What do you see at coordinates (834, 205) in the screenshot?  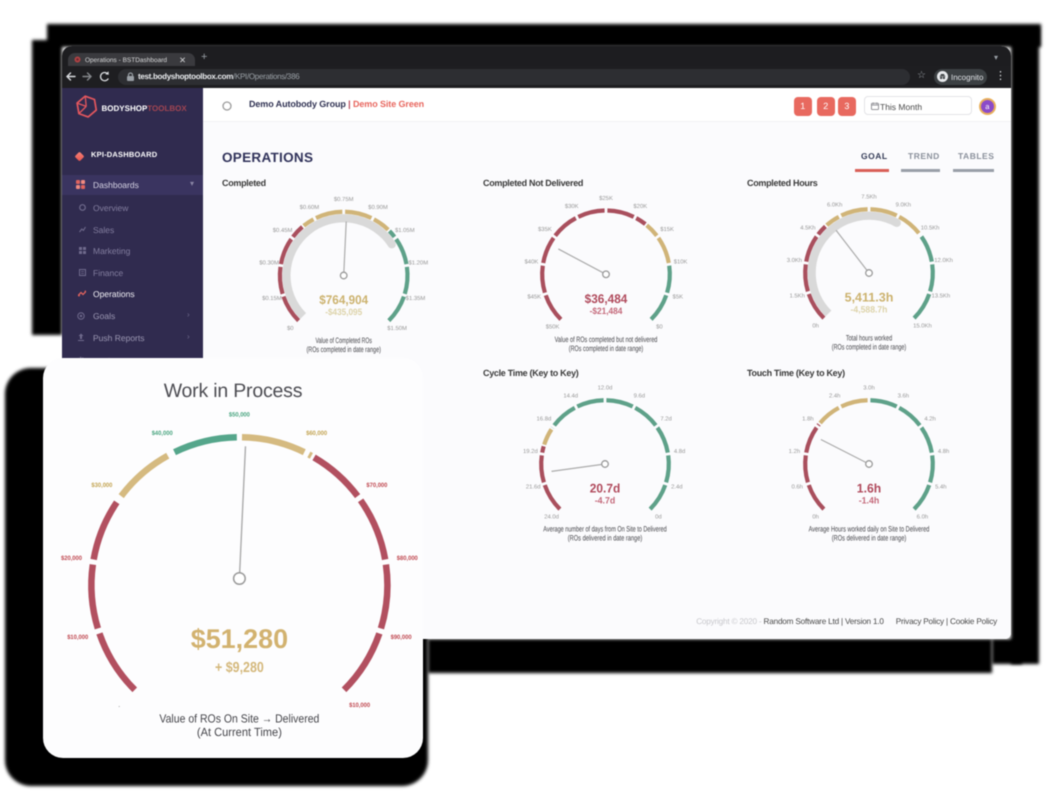 I see `svg-text: 6.0Kh` at bounding box center [834, 205].